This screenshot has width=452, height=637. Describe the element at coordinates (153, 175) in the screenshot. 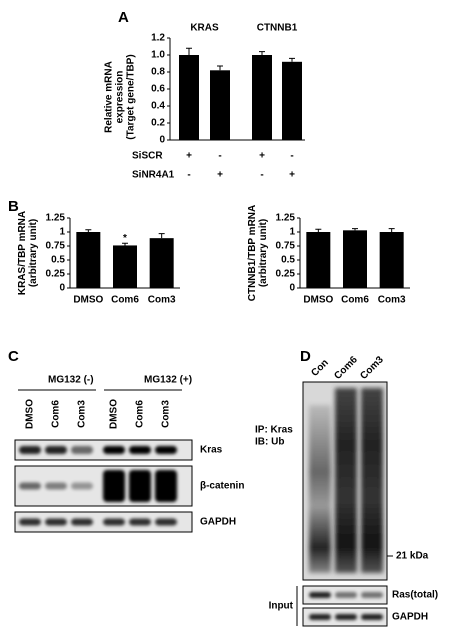

I see `condition-label: SiNR4A1` at that location.